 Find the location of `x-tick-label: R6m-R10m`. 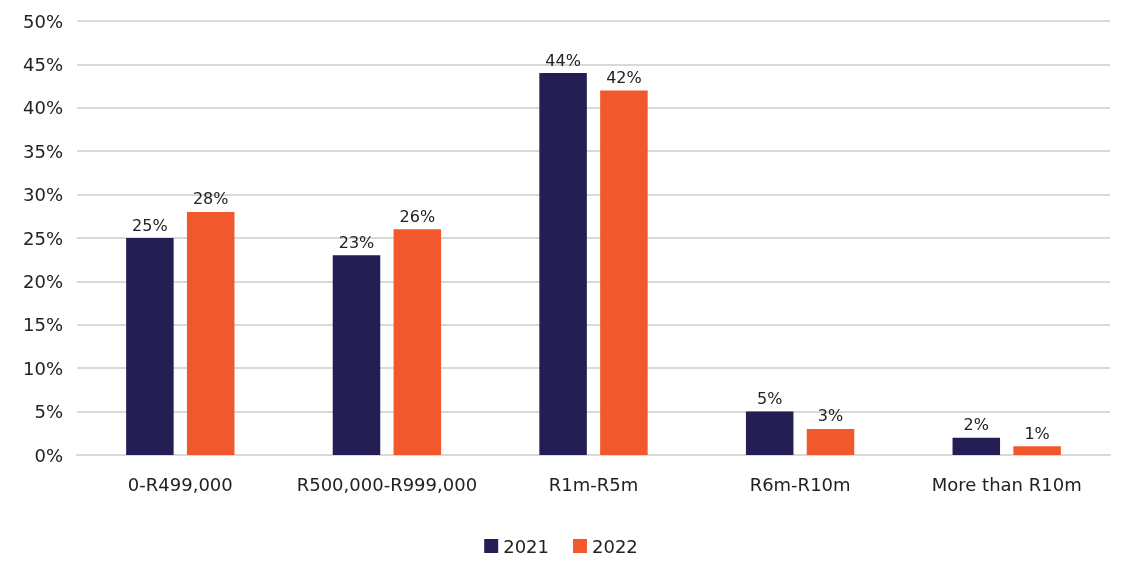

x-tick-label: R6m-R10m is located at coordinates (800, 484).